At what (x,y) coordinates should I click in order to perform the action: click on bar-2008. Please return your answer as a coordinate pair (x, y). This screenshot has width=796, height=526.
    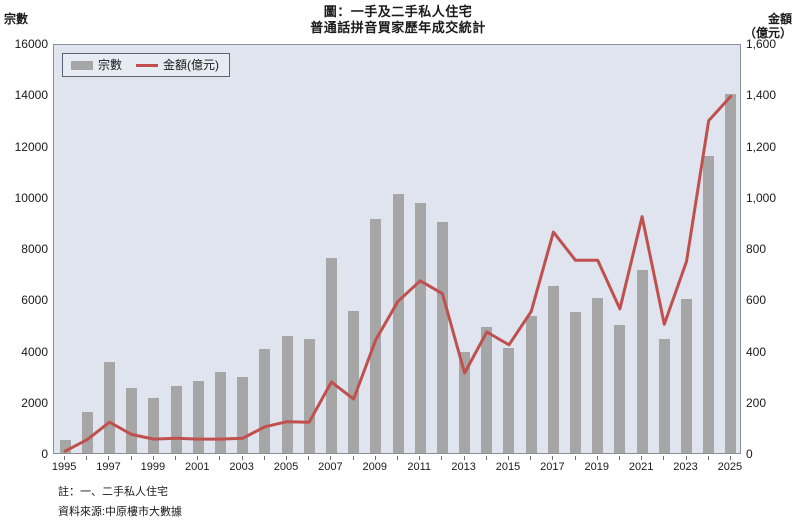
    Looking at the image, I should click on (354, 381).